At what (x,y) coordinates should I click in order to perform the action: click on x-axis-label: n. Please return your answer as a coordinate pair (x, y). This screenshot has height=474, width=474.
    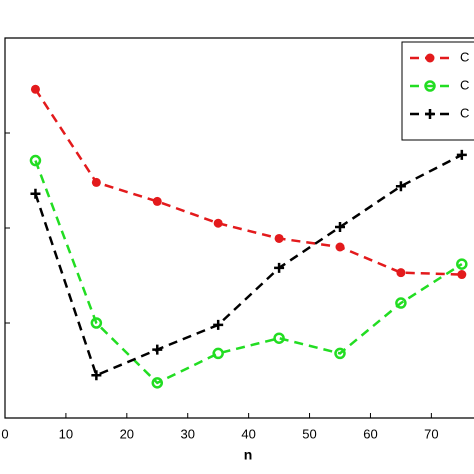
    Looking at the image, I should click on (248, 455).